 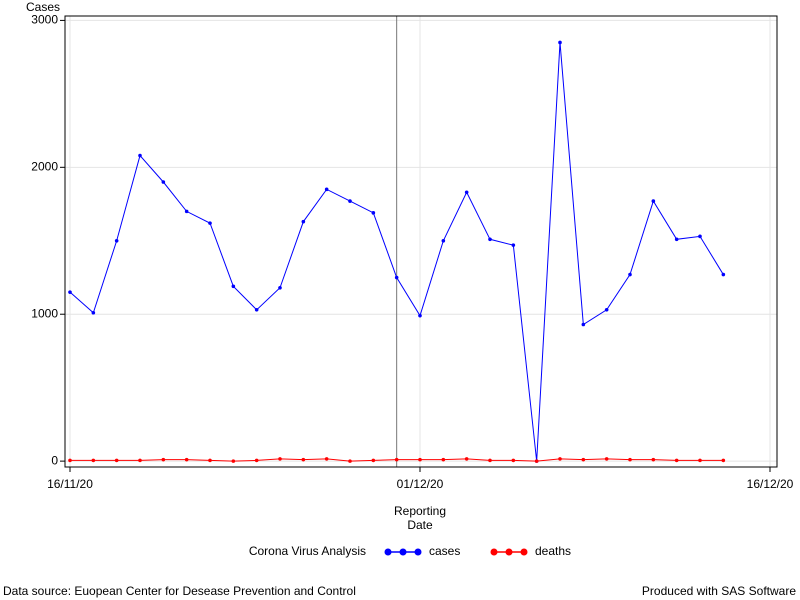 What do you see at coordinates (444, 551) in the screenshot?
I see `legend-label: cases` at bounding box center [444, 551].